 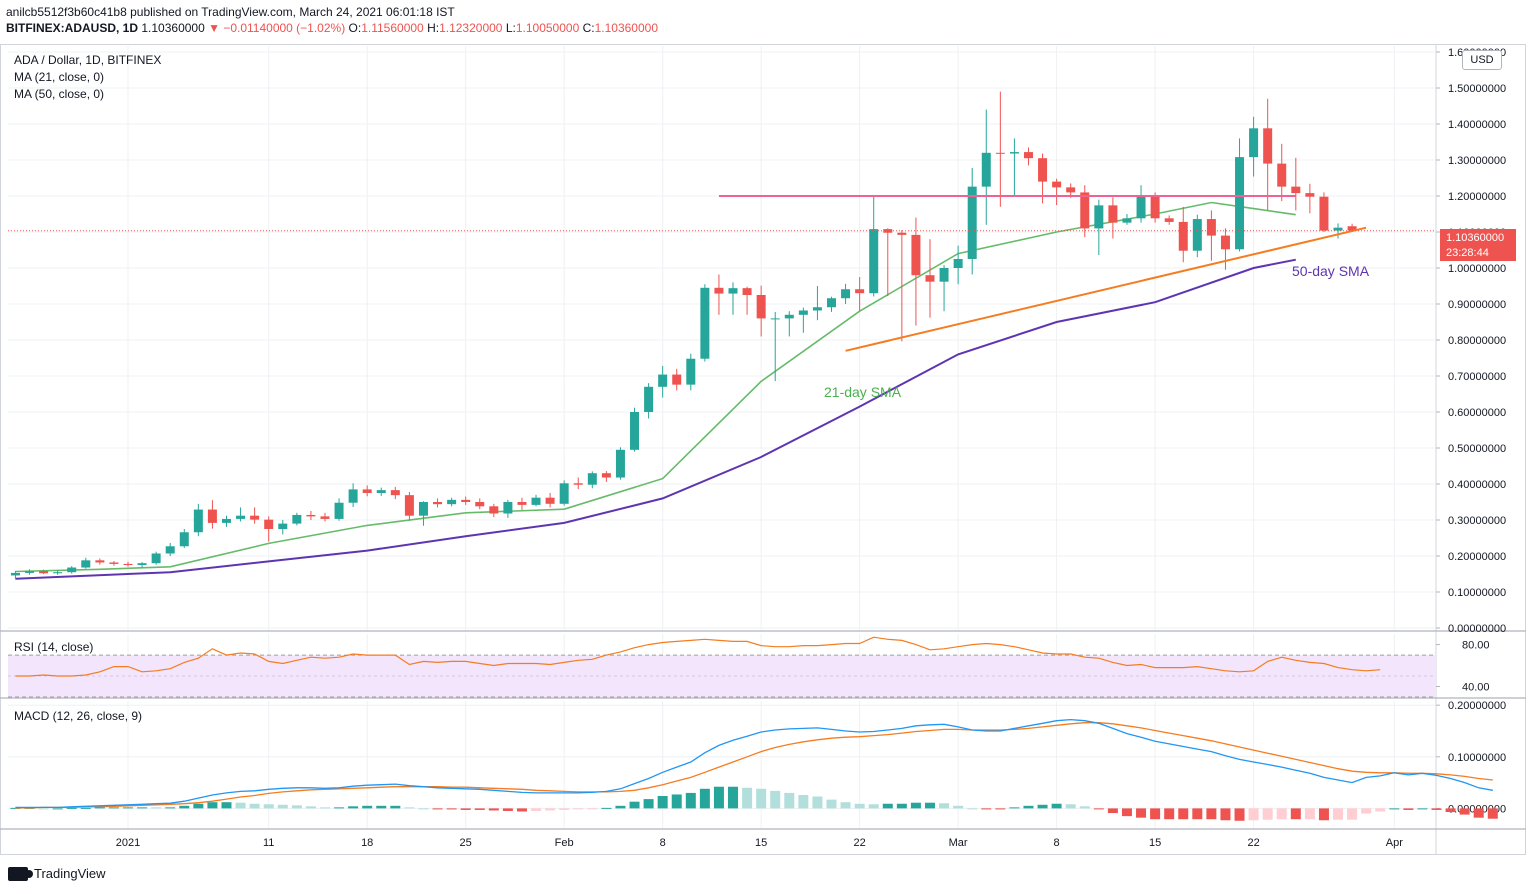 What do you see at coordinates (57, 873) in the screenshot?
I see `tradingview-logo: TradingView` at bounding box center [57, 873].